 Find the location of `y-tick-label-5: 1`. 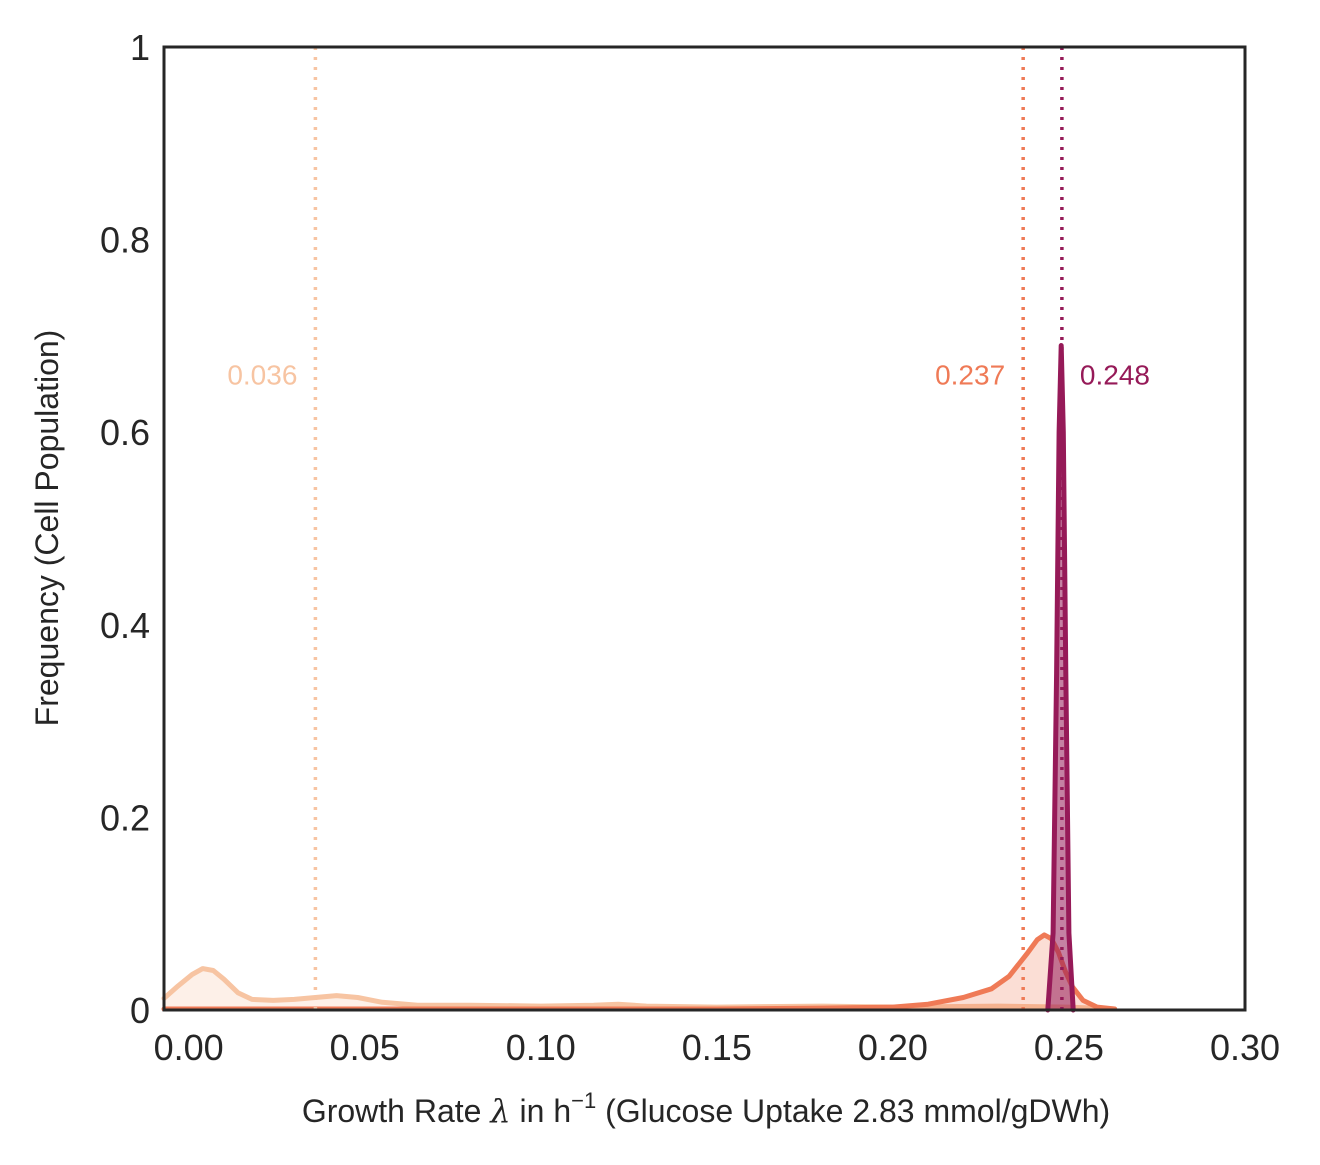

y-tick-label-5: 1 is located at coordinates (140, 47).